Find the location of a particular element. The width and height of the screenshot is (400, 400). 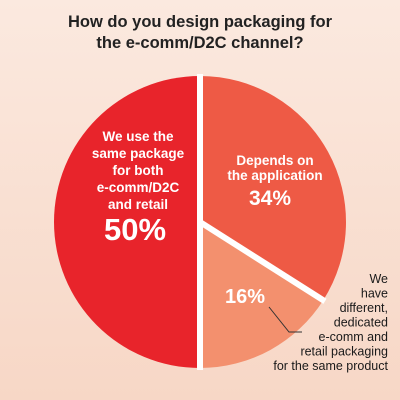

slice-label-same-package-line-5: and retail is located at coordinates (138, 204).